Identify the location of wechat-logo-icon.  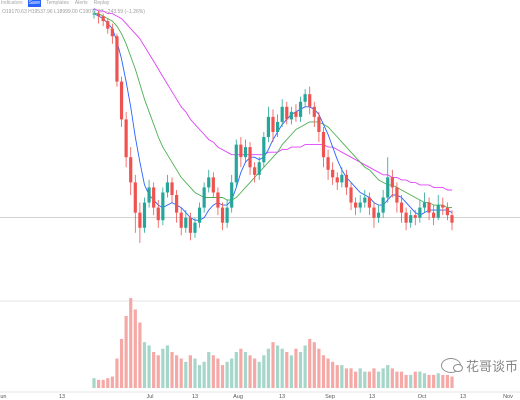
(451, 365).